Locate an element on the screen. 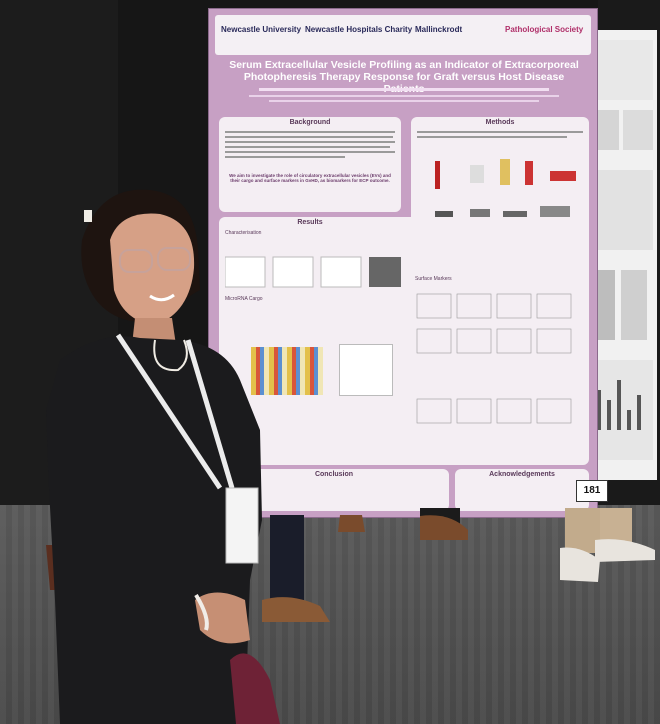 The width and height of the screenshot is (660, 724). logo-mallinckrodt: Mallinckrodt is located at coordinates (439, 29).